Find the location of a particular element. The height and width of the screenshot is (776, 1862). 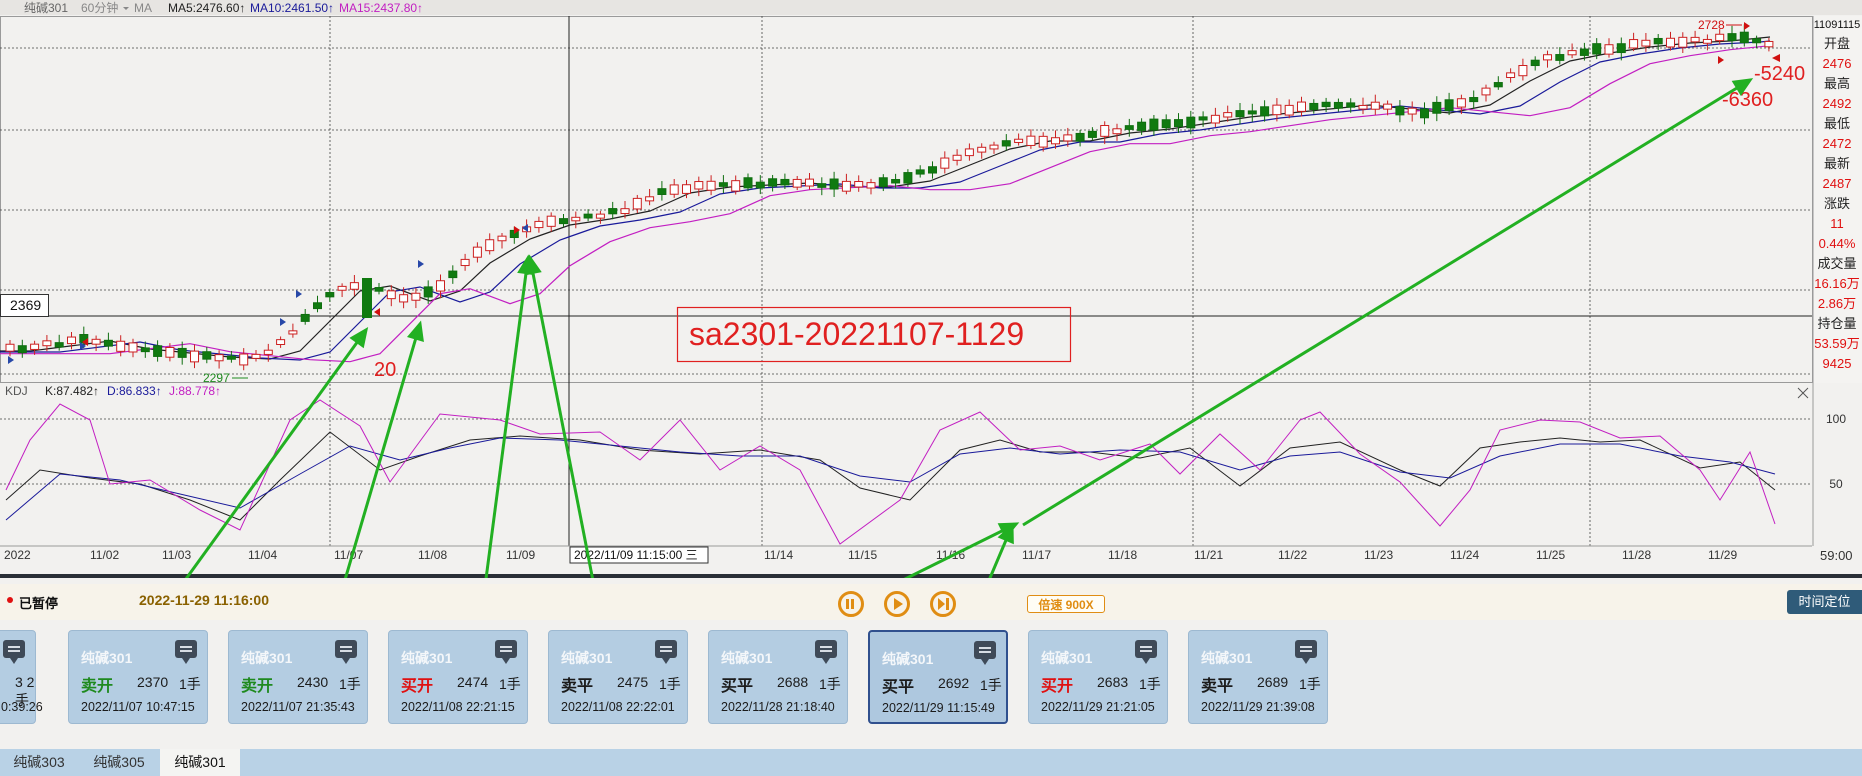

trade-card: 纯碱301 卖开 2370 1手 2022/11/07 10:47:15 is located at coordinates (138, 677).